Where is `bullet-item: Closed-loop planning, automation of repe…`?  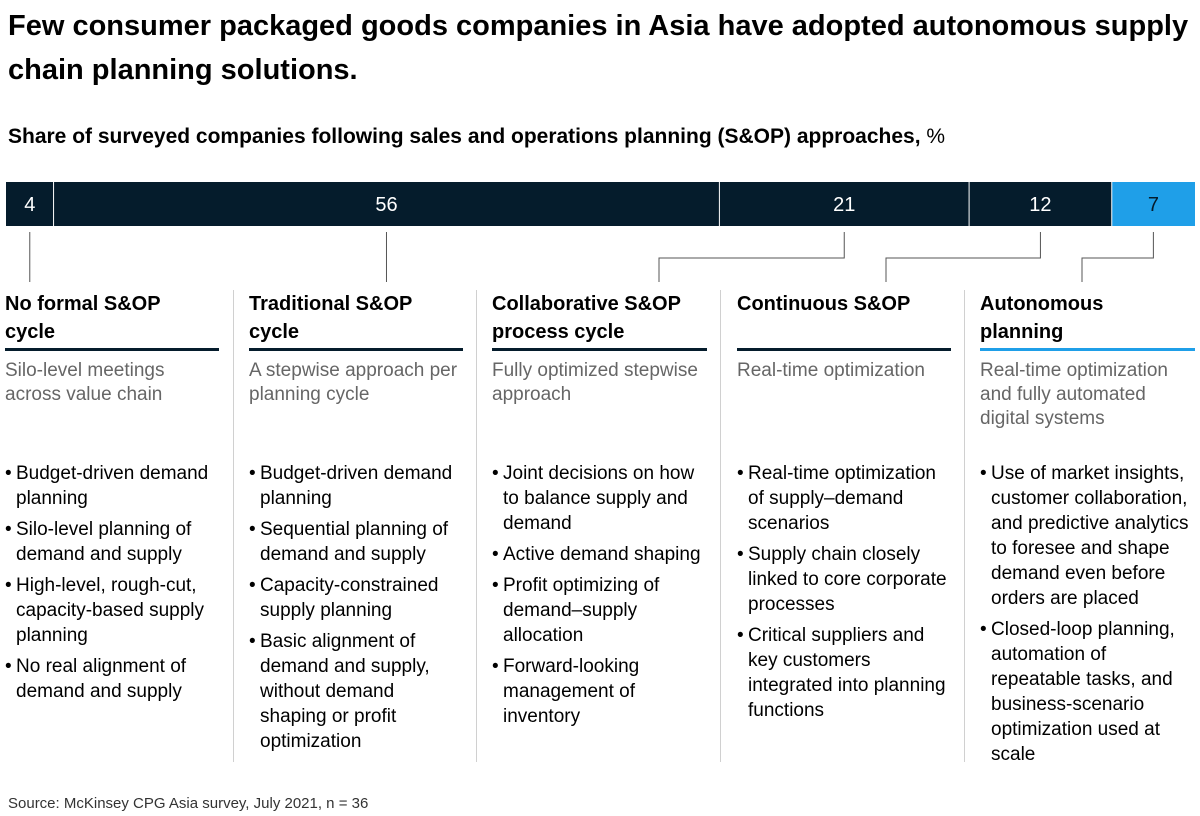
bullet-item: Closed-loop planning, automation of repe… is located at coordinates (1087, 692).